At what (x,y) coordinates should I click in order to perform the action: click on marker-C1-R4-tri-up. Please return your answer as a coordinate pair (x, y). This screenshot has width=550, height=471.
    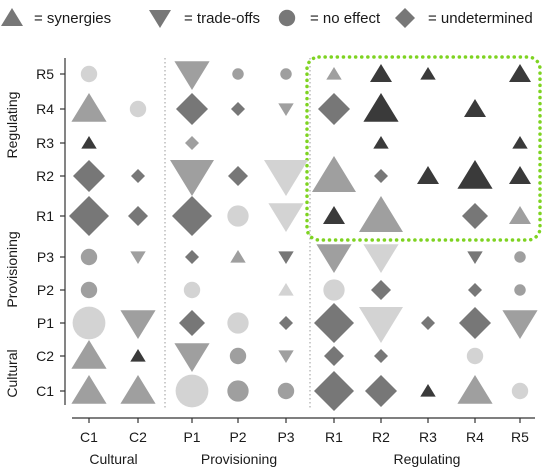
    Looking at the image, I should click on (89, 107).